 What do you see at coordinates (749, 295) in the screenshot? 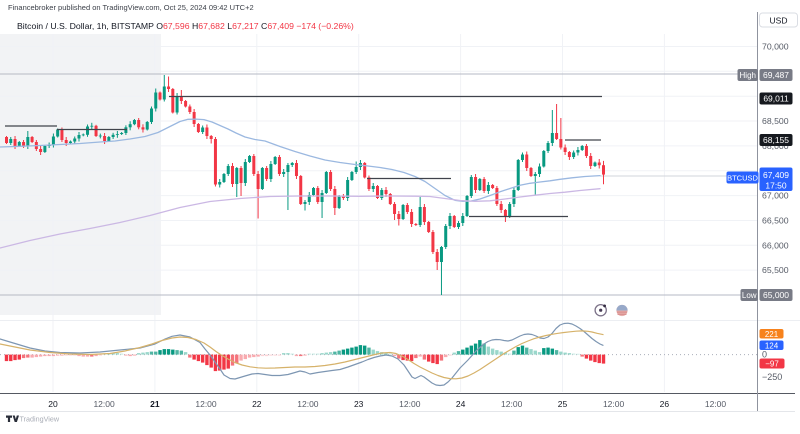
I see `svg-text: Low` at bounding box center [749, 295].